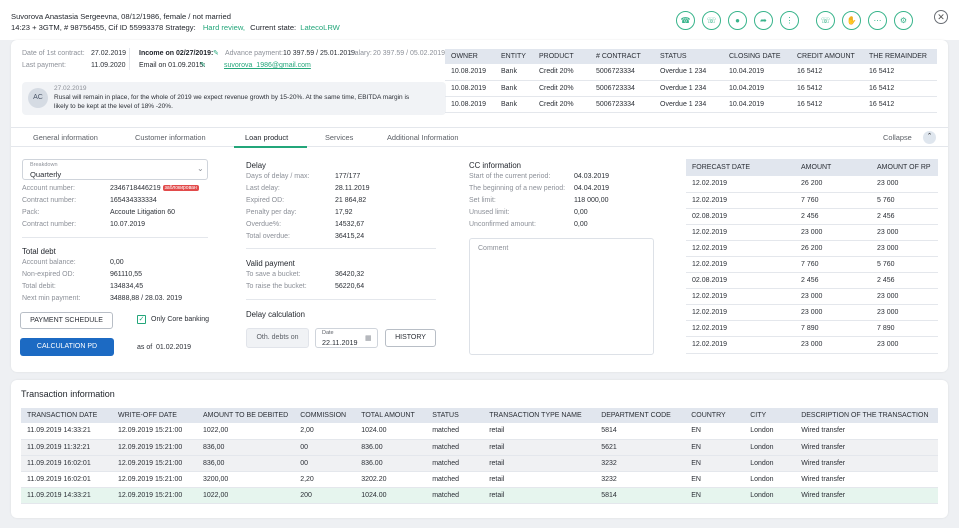 Image resolution: width=959 pixels, height=528 pixels. What do you see at coordinates (368, 338) in the screenshot?
I see `calendar-icon: ▦` at bounding box center [368, 338].